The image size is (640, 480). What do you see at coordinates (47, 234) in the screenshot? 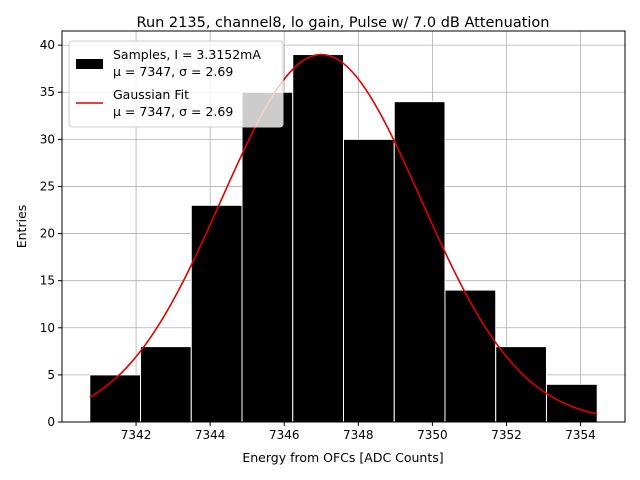
I see `y-tick-label: 20` at bounding box center [47, 234].